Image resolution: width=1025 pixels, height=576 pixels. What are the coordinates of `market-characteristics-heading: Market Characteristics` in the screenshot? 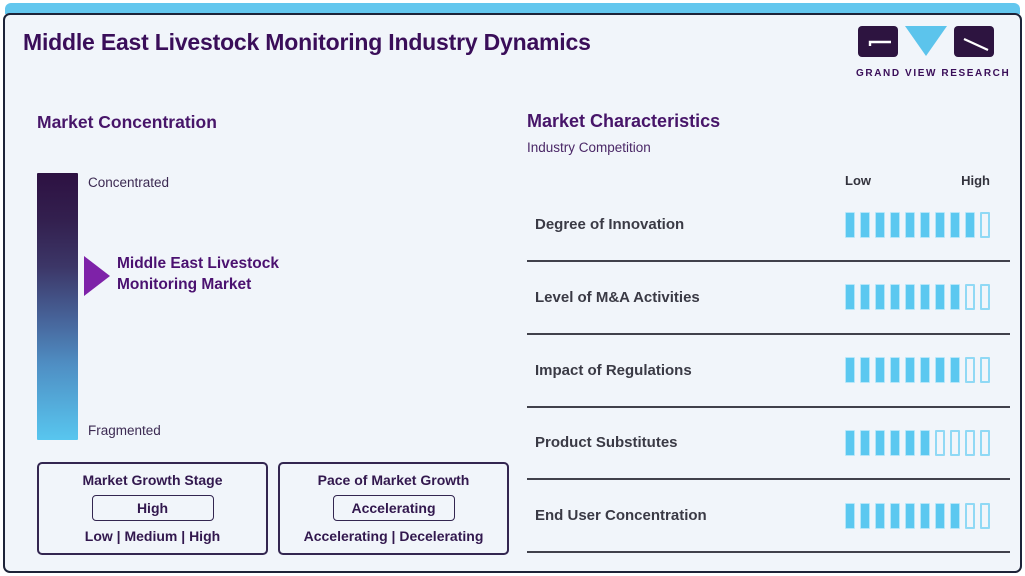 It's located at (624, 121).